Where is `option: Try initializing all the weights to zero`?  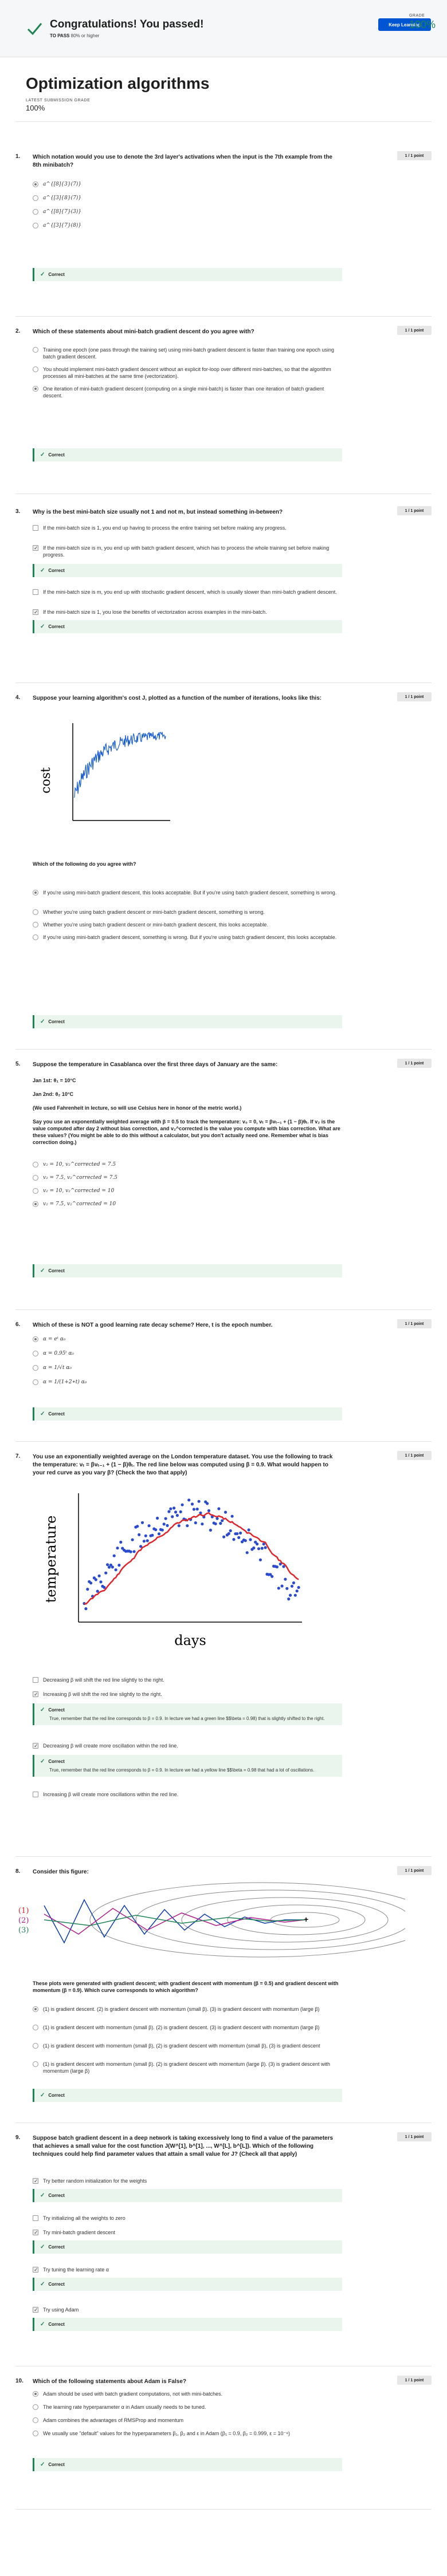 option: Try initializing all the weights to zero is located at coordinates (187, 2218).